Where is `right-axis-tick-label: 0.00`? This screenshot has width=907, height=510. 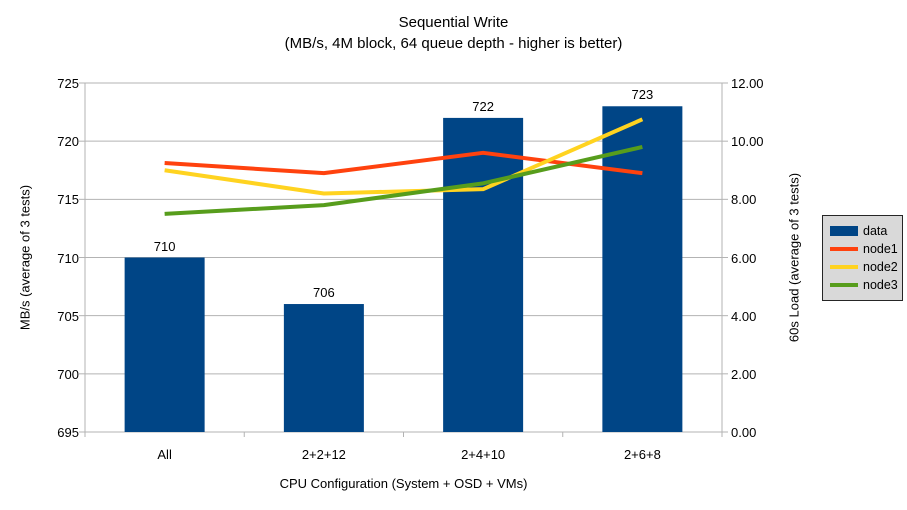
right-axis-tick-label: 0.00 is located at coordinates (744, 432).